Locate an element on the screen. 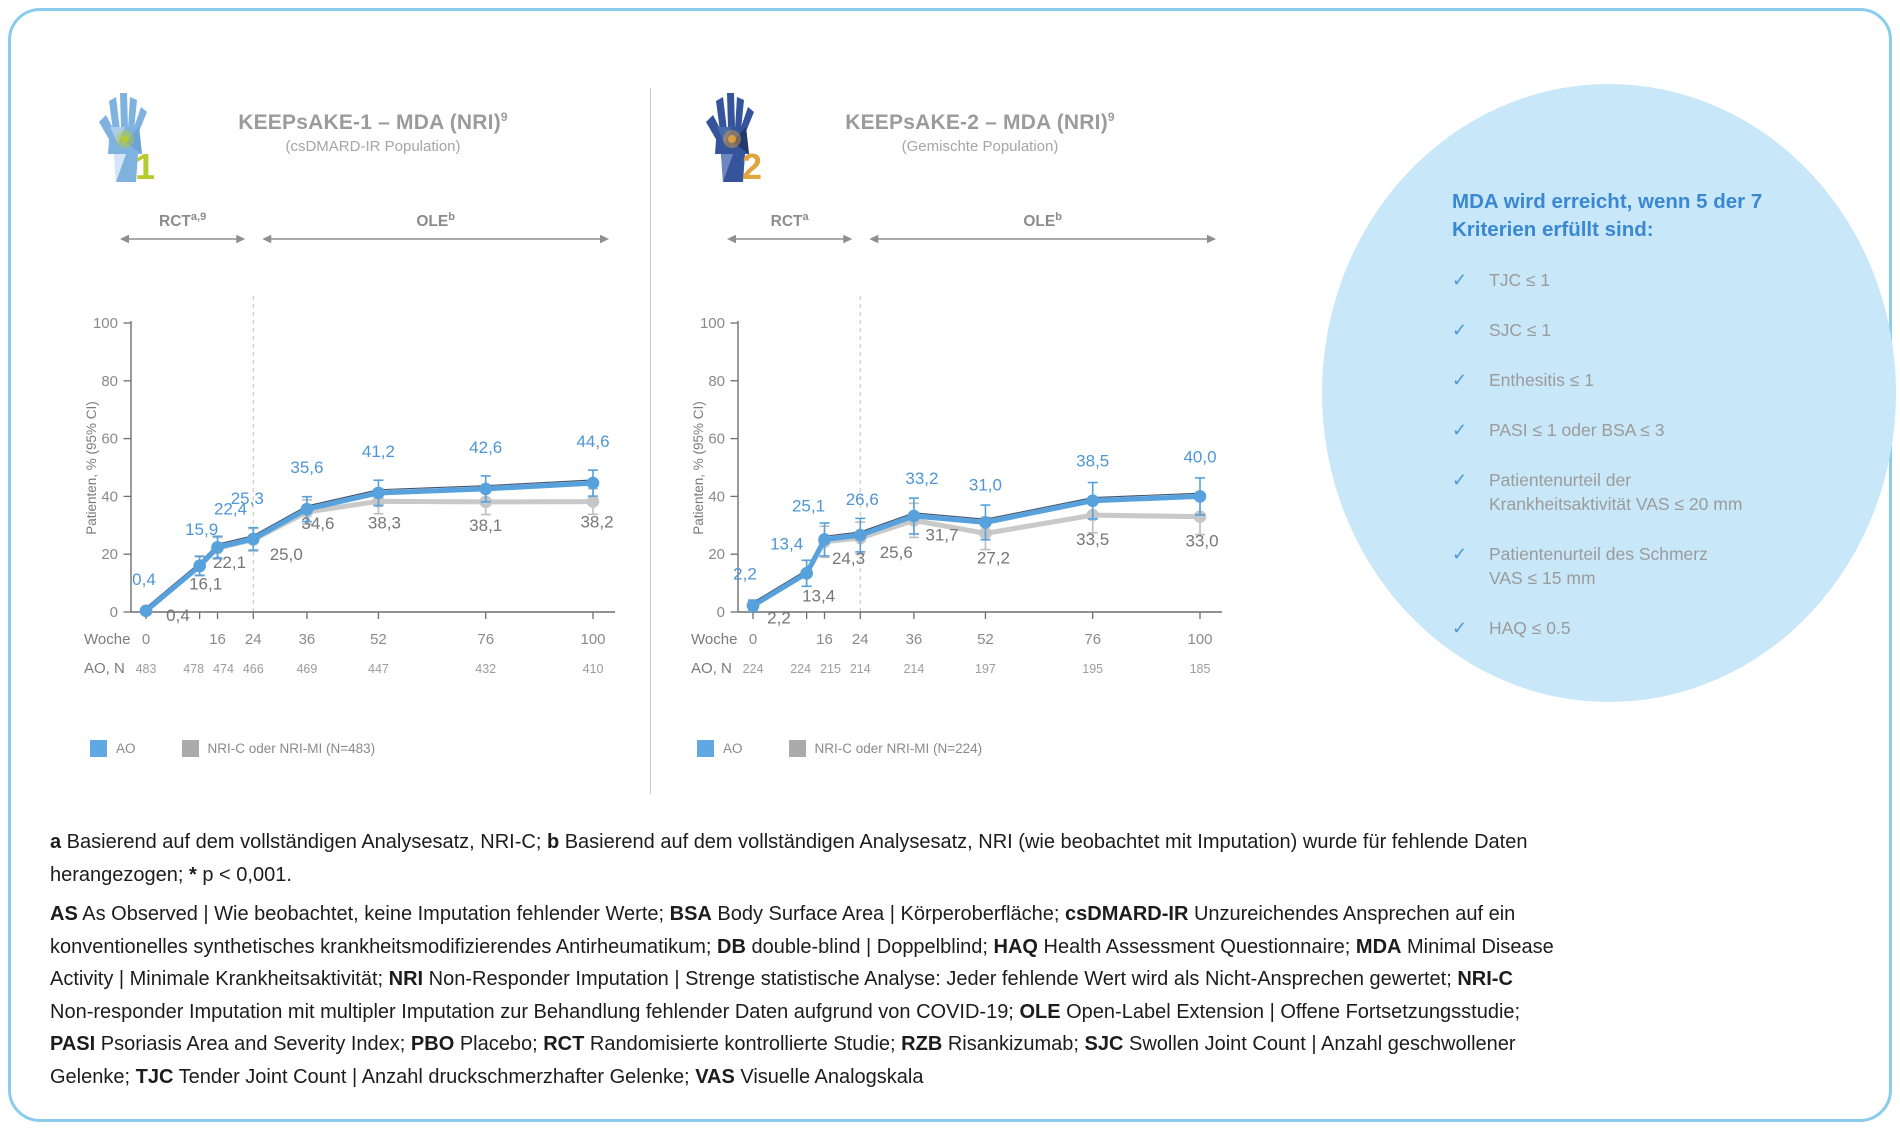 The image size is (1900, 1130). data-label: 38,2 is located at coordinates (596, 522).